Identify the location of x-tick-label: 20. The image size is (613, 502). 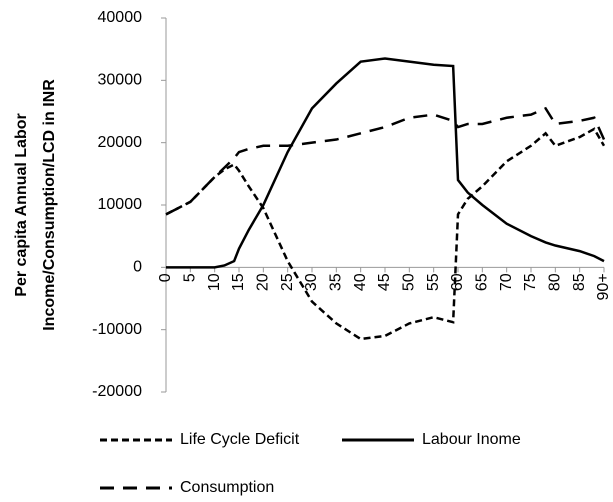
(263, 282).